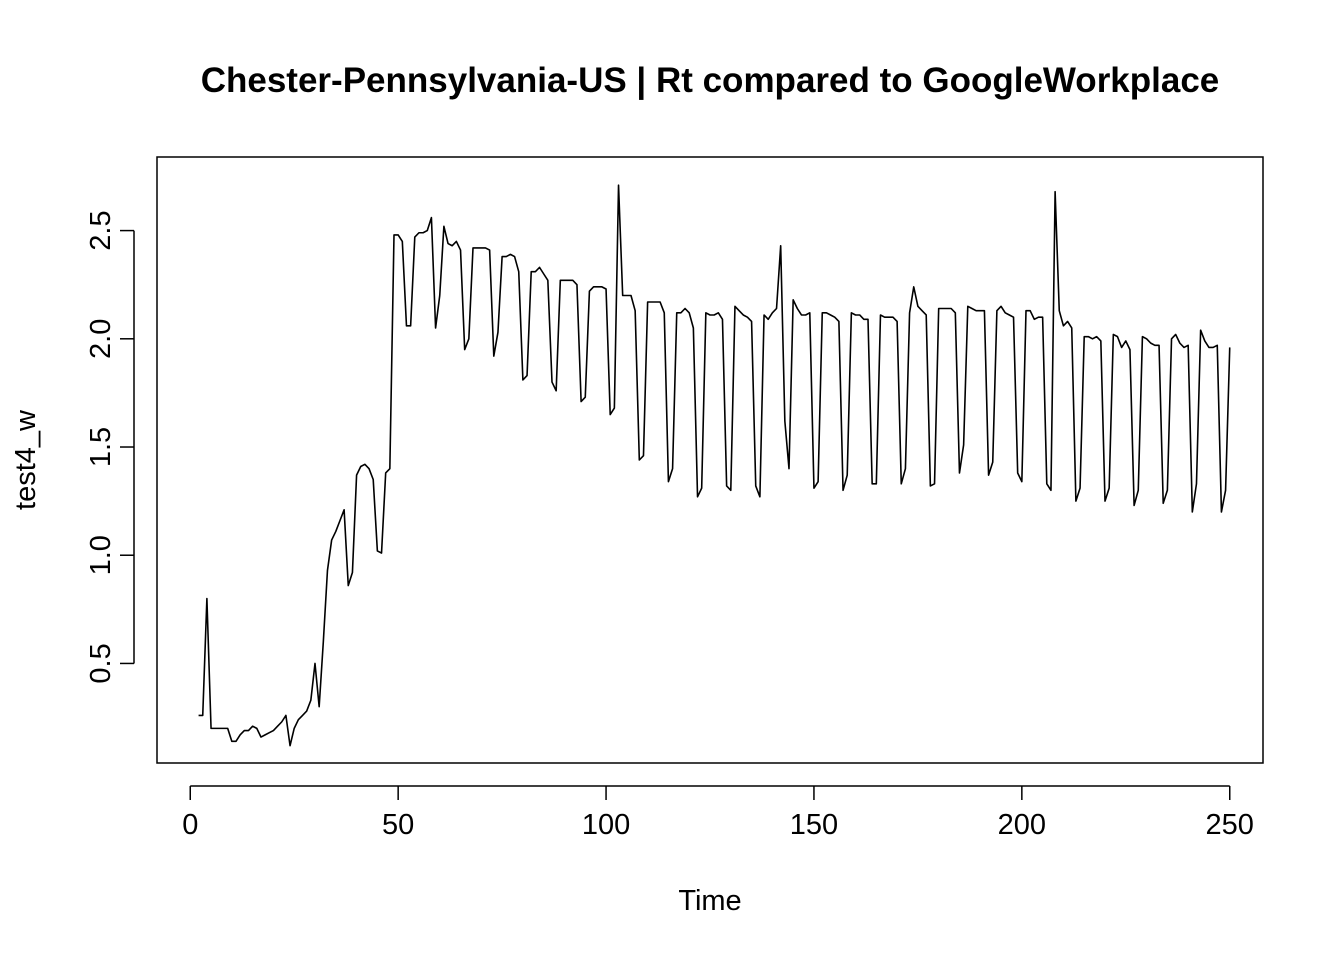  I want to click on x-tick-label: 150, so click(814, 825).